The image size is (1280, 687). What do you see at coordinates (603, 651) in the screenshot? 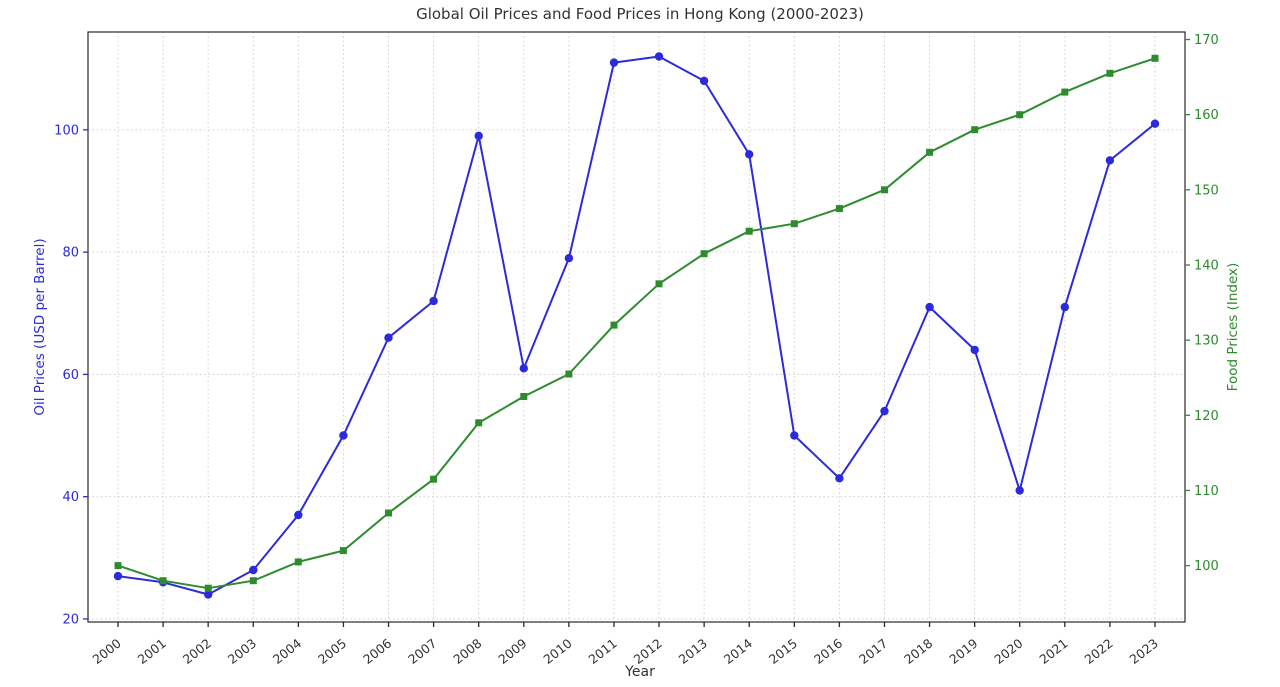
I see `svg-text: 2011` at bounding box center [603, 651].